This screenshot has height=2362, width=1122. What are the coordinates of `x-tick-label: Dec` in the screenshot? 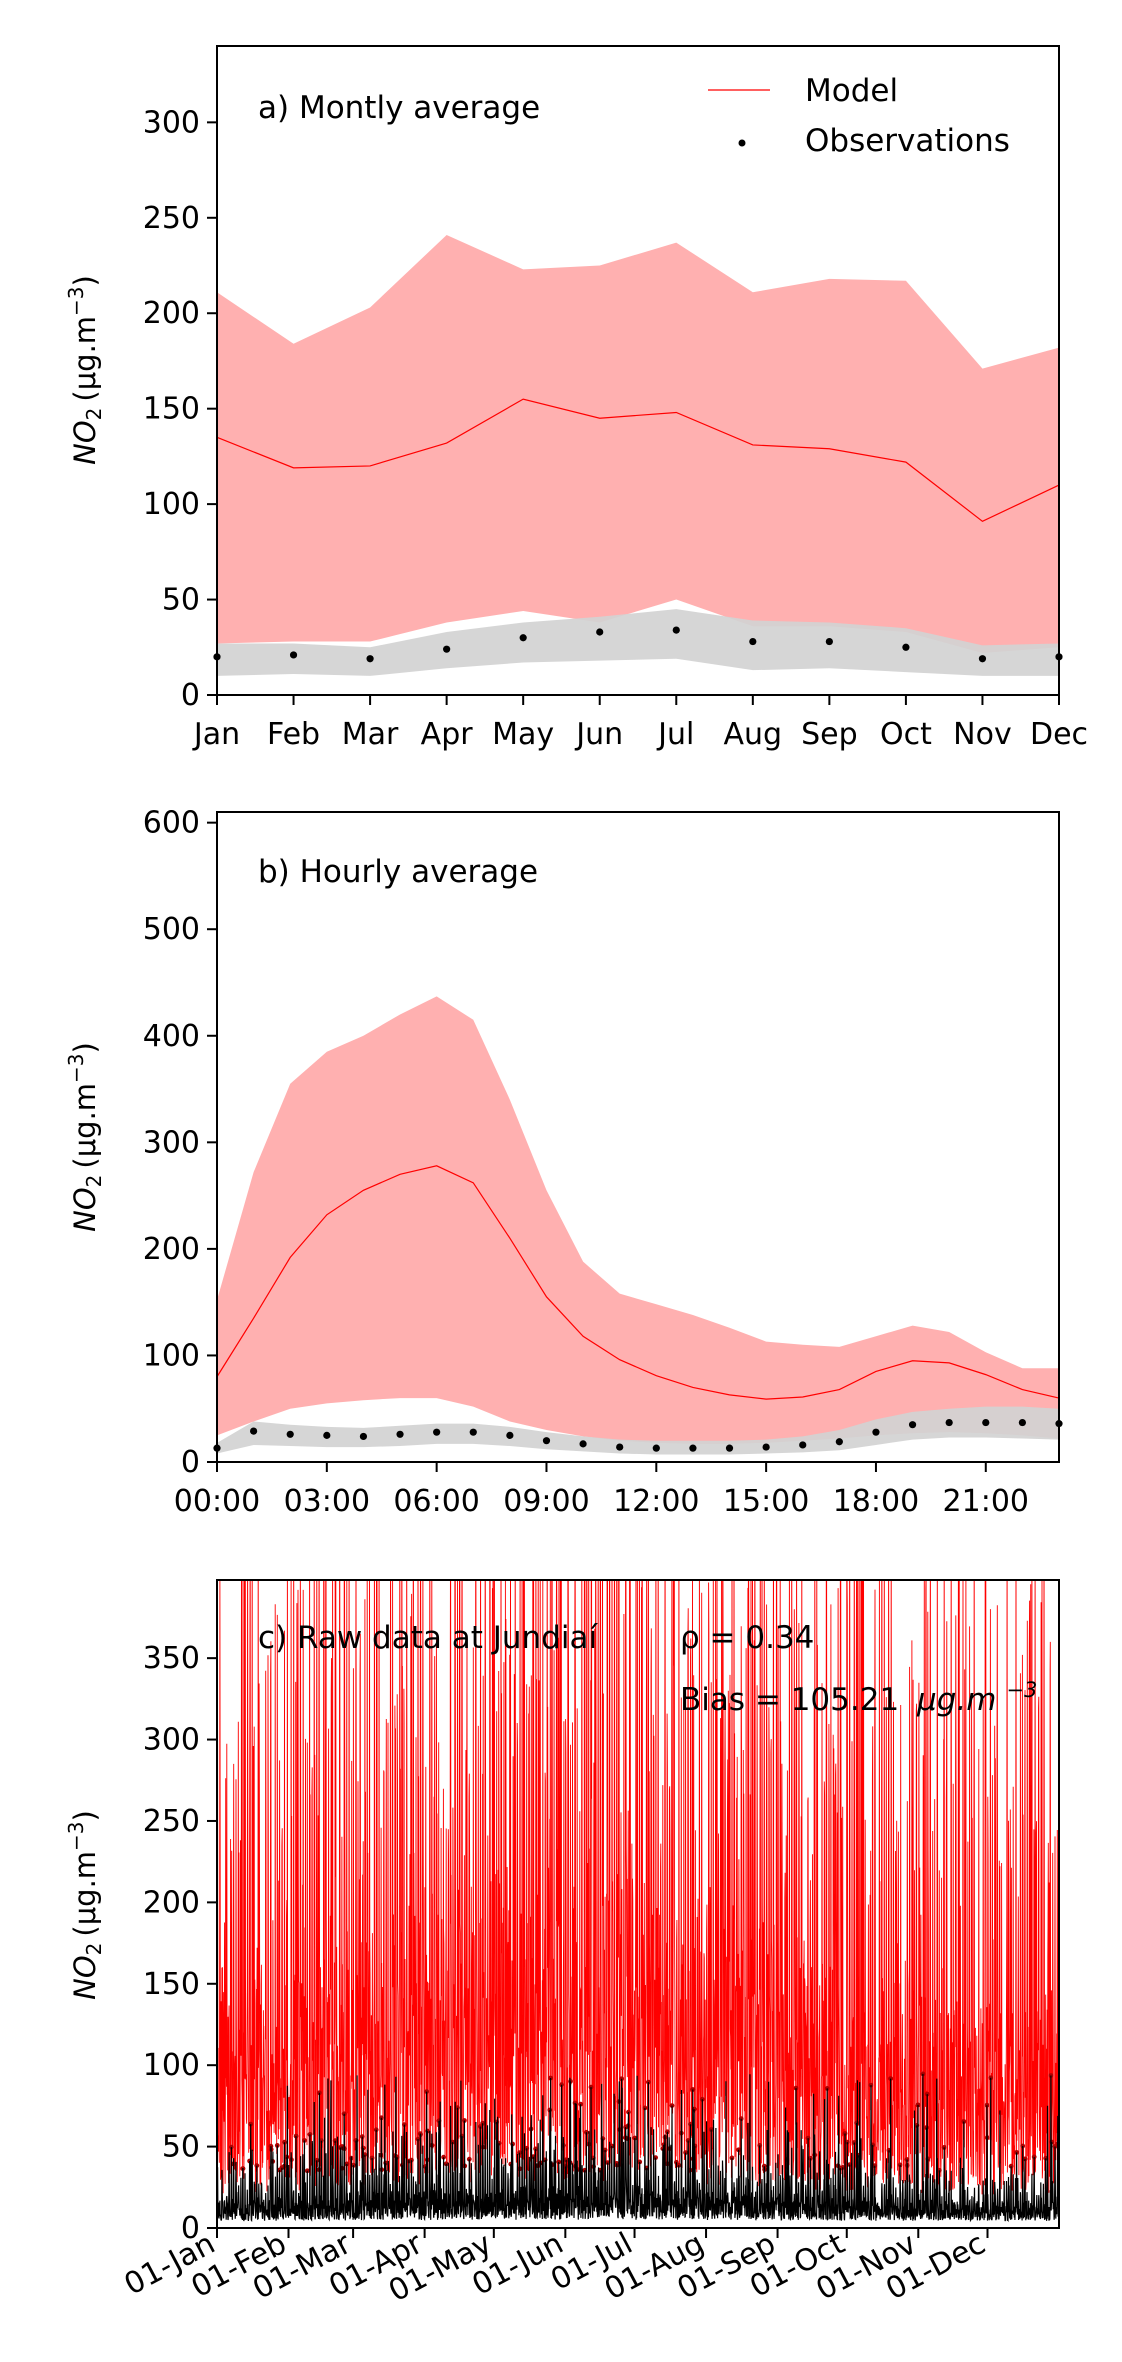 It's located at (1059, 734).